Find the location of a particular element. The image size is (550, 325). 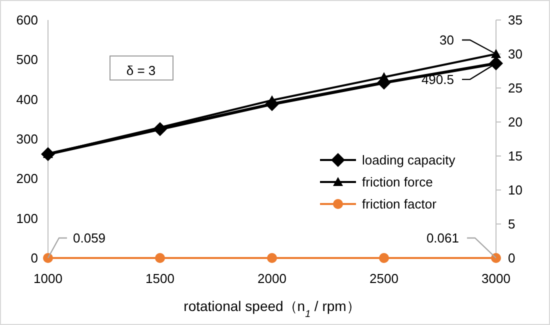

x-tick-label: 1500 is located at coordinates (160, 278).